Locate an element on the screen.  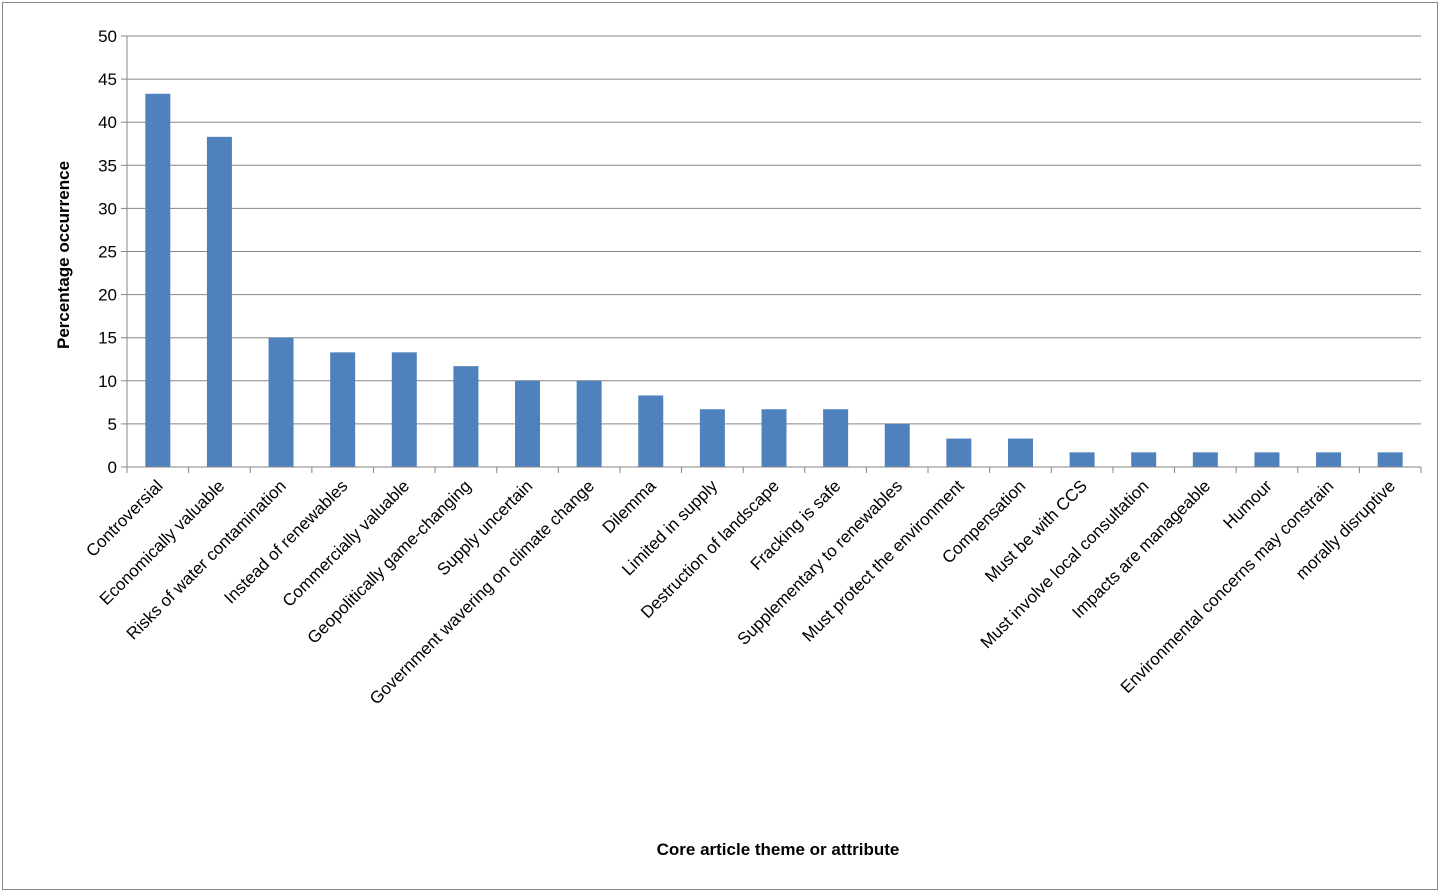
y-tick-label: 35 is located at coordinates (107, 165).